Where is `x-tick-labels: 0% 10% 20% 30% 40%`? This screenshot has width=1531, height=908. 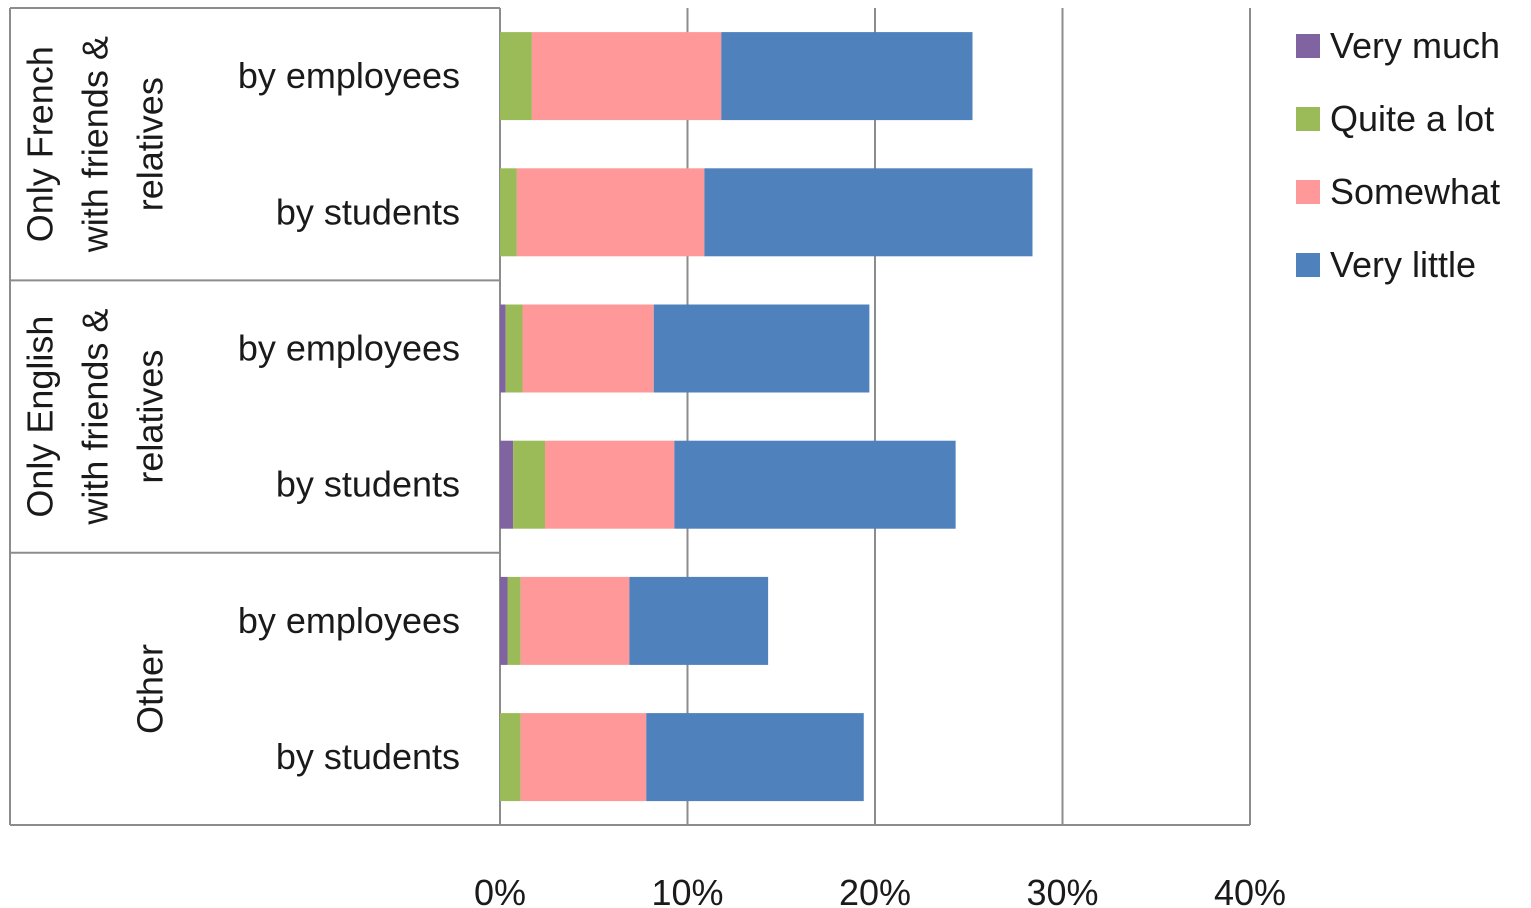 x-tick-labels: 0% 10% 20% 30% 40% is located at coordinates (880, 890).